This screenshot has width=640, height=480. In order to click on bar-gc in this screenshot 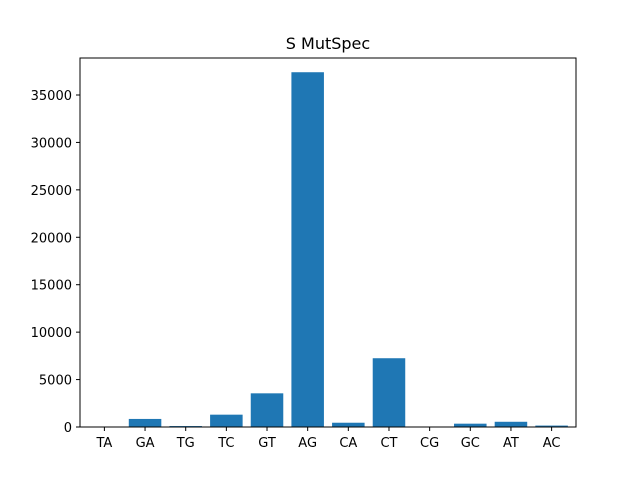, I will do `click(470, 425)`.